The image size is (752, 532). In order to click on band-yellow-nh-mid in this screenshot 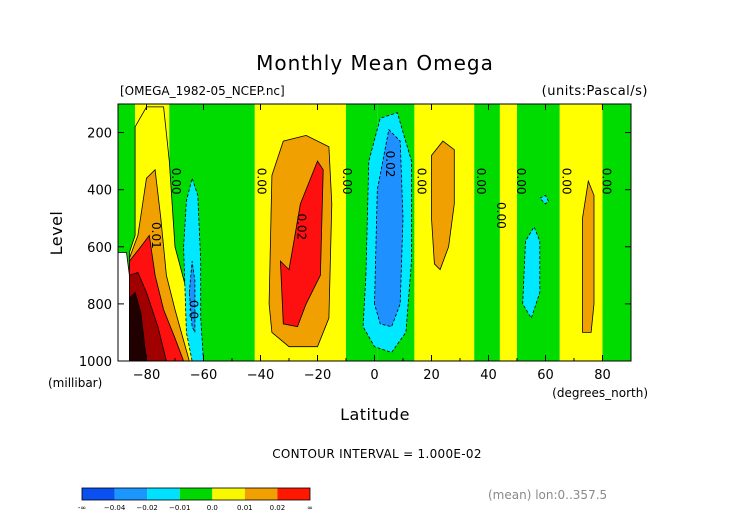, I will do `click(508, 232)`.